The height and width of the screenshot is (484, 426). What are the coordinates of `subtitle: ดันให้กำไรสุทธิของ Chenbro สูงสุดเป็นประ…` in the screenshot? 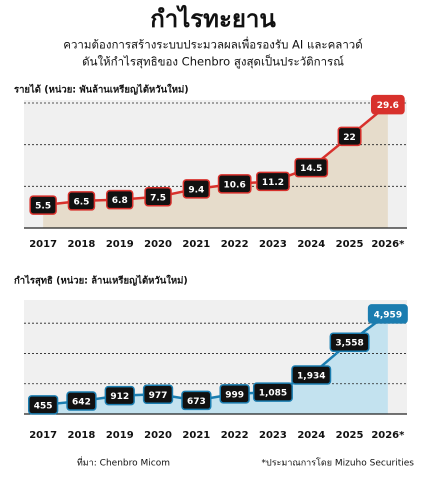 It's located at (213, 61).